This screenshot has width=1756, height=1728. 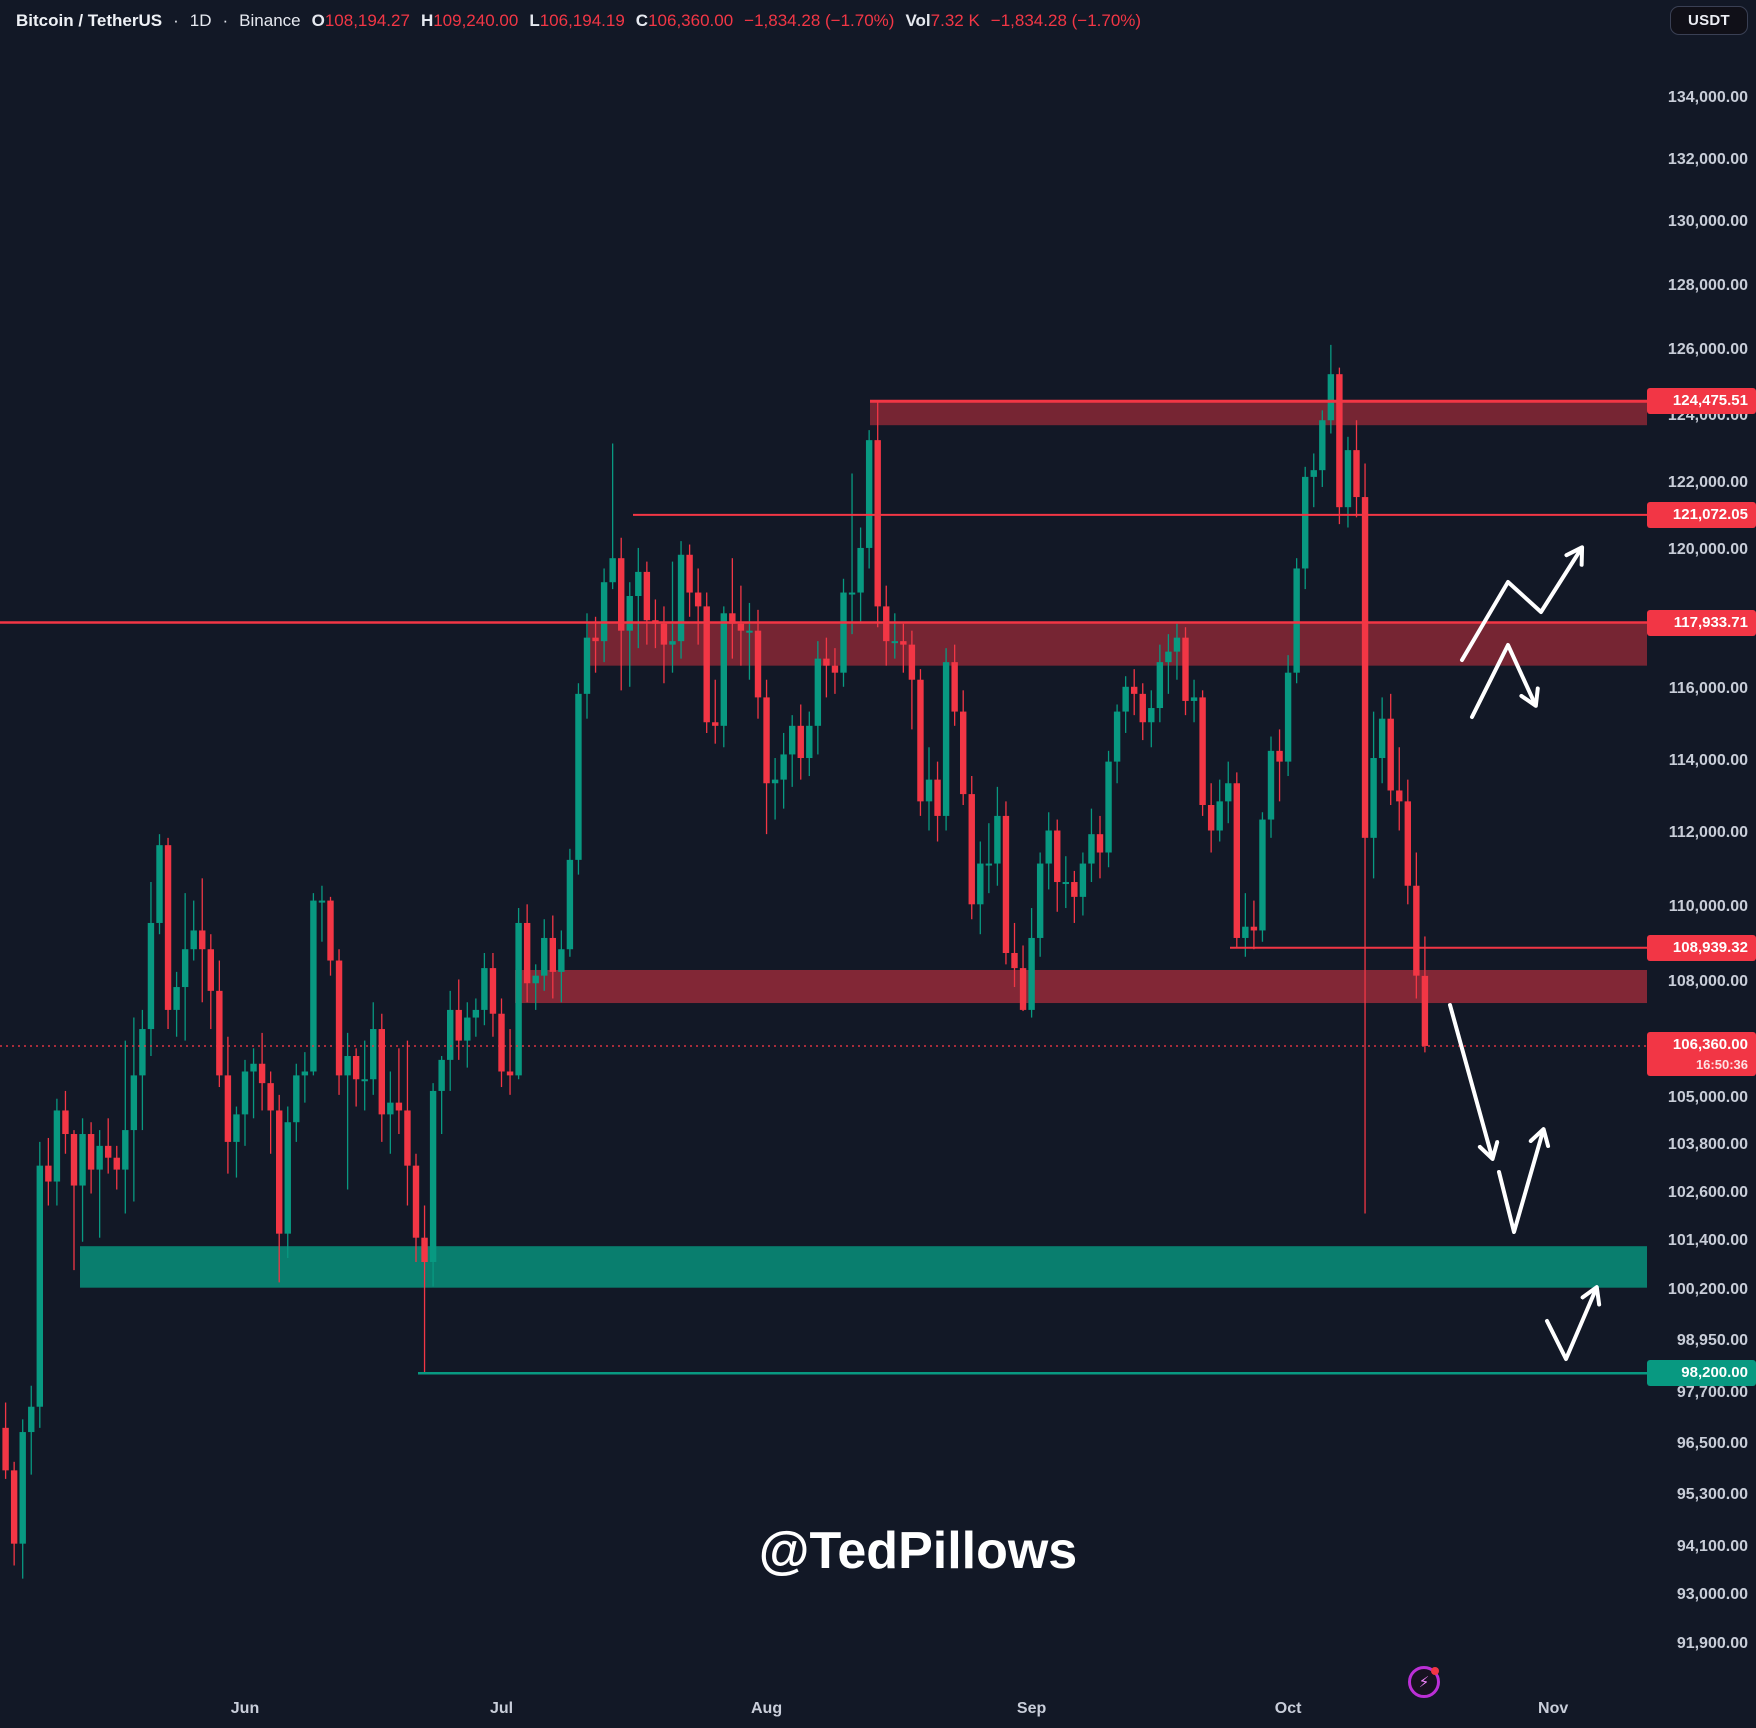 What do you see at coordinates (1474, 1082) in the screenshot?
I see `arrow-straight-down` at bounding box center [1474, 1082].